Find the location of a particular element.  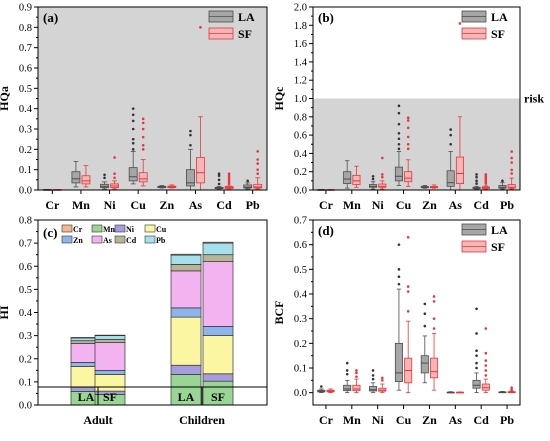

box-sf-zn is located at coordinates (434, 368).